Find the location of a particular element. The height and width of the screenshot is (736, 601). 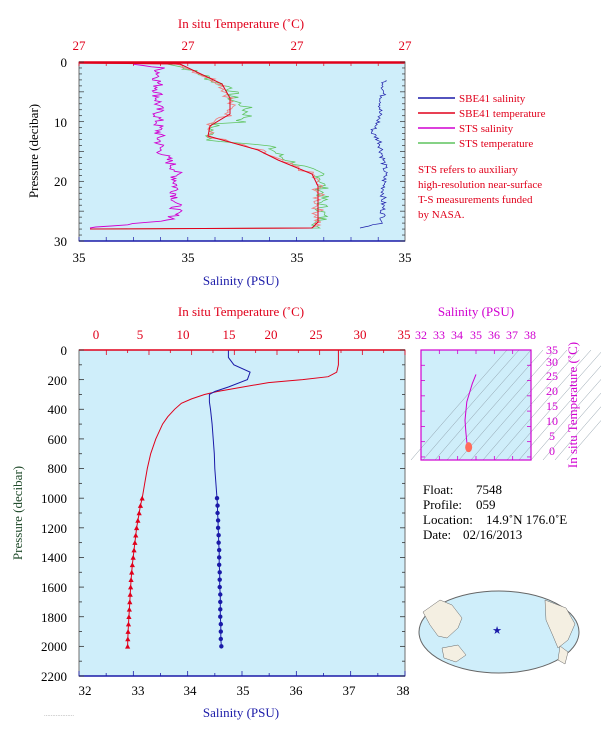

sal-tick-label: 32 is located at coordinates (85, 690).